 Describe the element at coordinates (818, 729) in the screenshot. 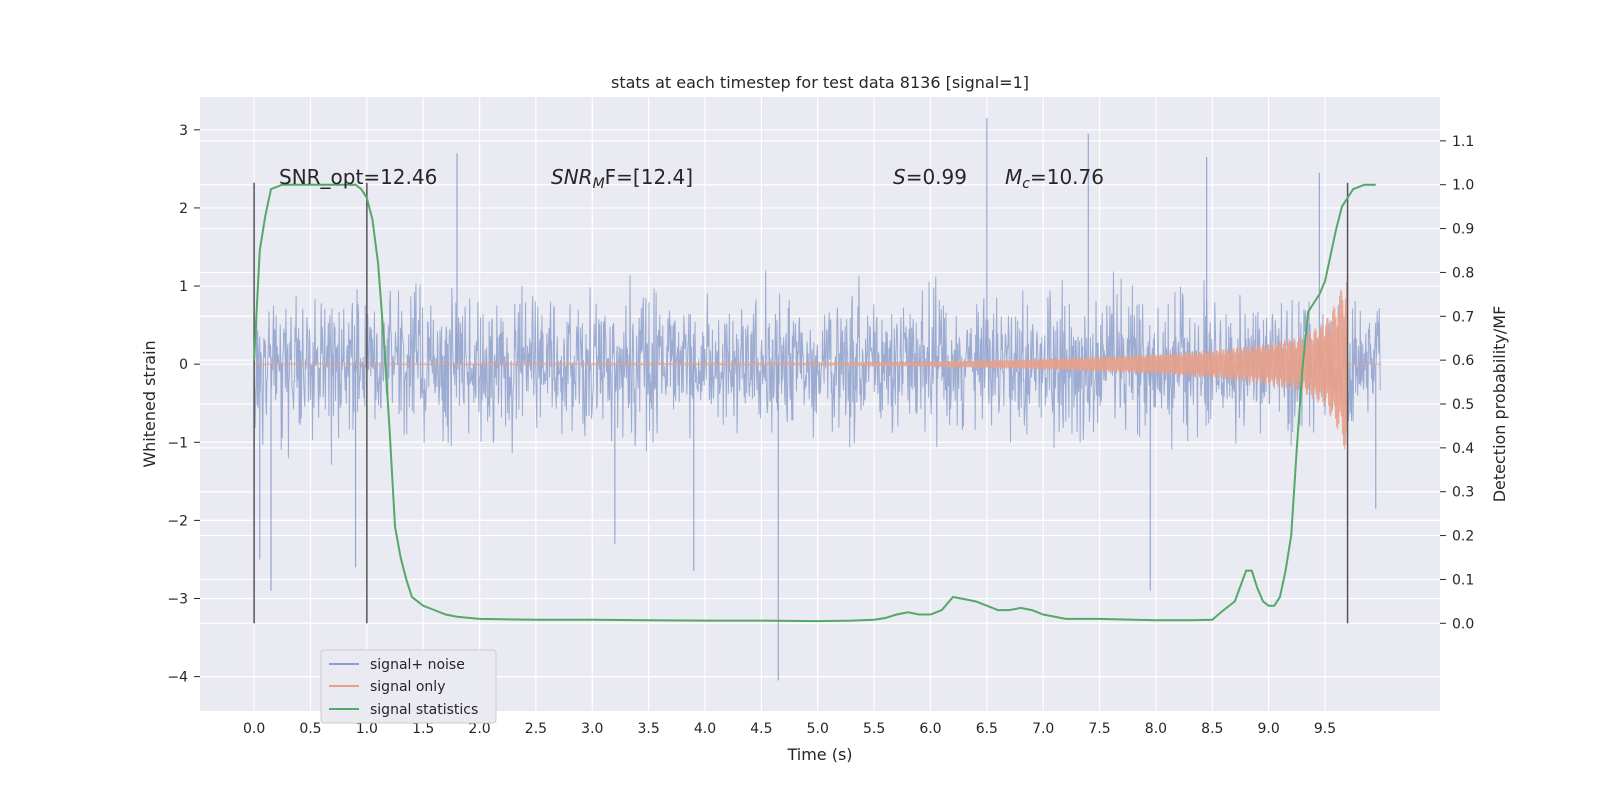

I see `x-tick-label: 5.0` at that location.